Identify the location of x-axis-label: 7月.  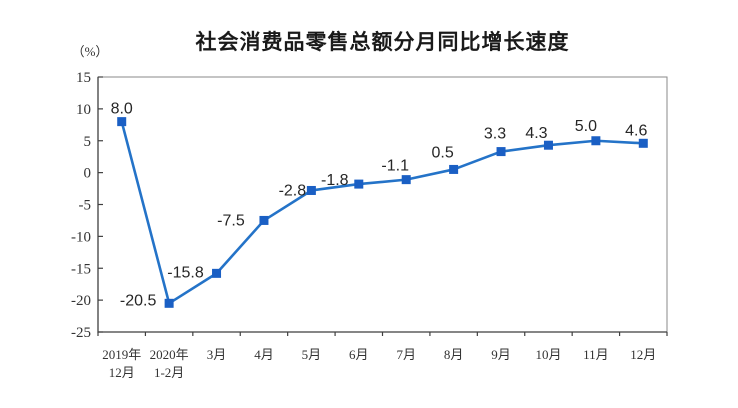
(406, 354).